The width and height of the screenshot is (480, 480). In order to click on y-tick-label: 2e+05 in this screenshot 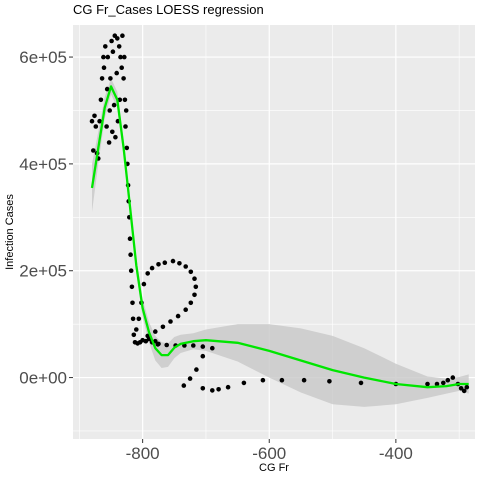, I will do `click(43, 271)`.